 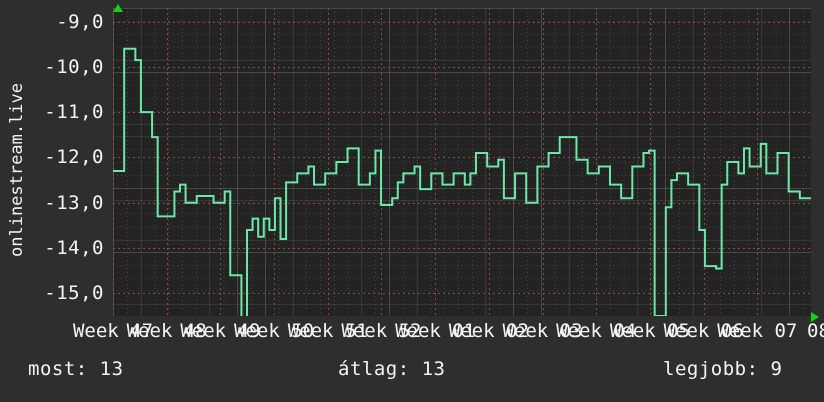 I want to click on stats-footer: most: 13 átlag: 13 legjobb: 9, so click(x=412, y=375).